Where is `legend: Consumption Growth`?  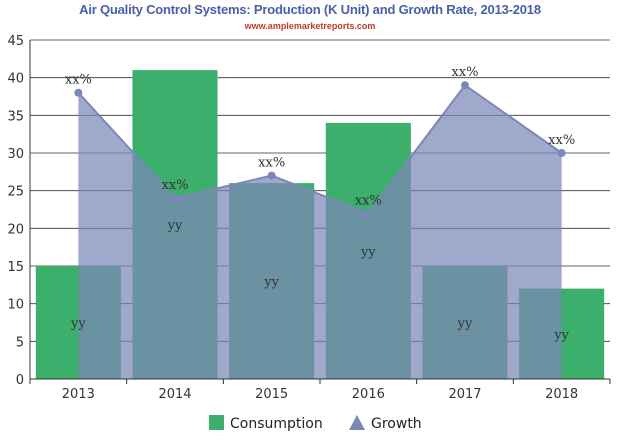 legend: Consumption Growth is located at coordinates (315, 423).